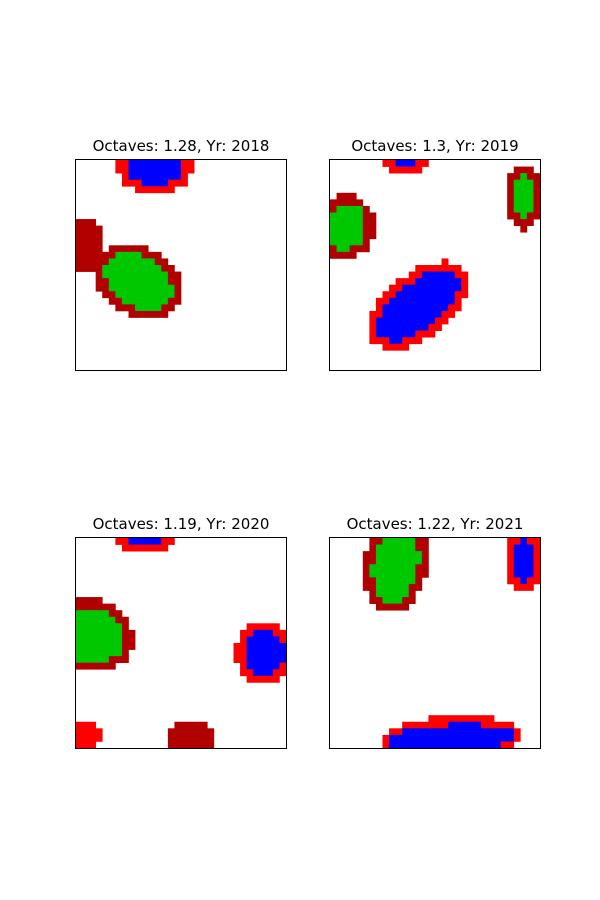 This screenshot has height=900, width=600. What do you see at coordinates (435, 146) in the screenshot?
I see `panel-title: Octaves: 1.3, Yr: 2019` at bounding box center [435, 146].